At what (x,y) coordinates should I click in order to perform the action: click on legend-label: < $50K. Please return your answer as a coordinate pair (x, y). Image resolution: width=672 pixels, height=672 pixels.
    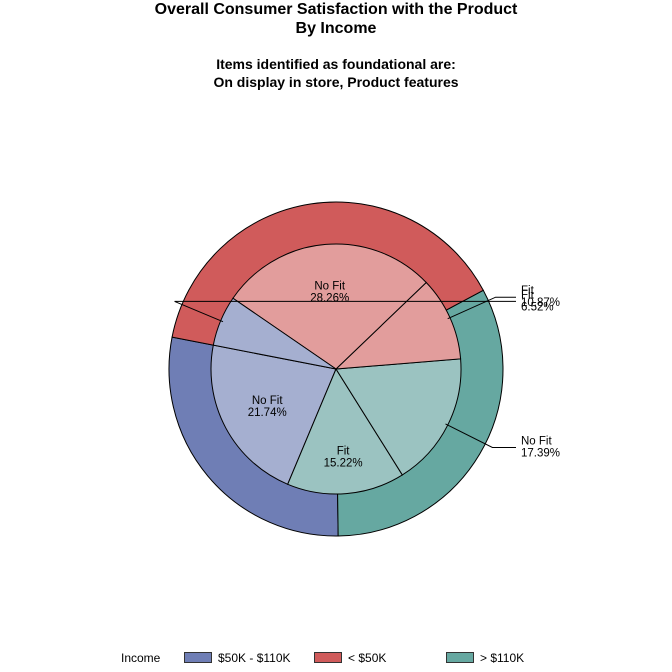
    Looking at the image, I should click on (367, 658).